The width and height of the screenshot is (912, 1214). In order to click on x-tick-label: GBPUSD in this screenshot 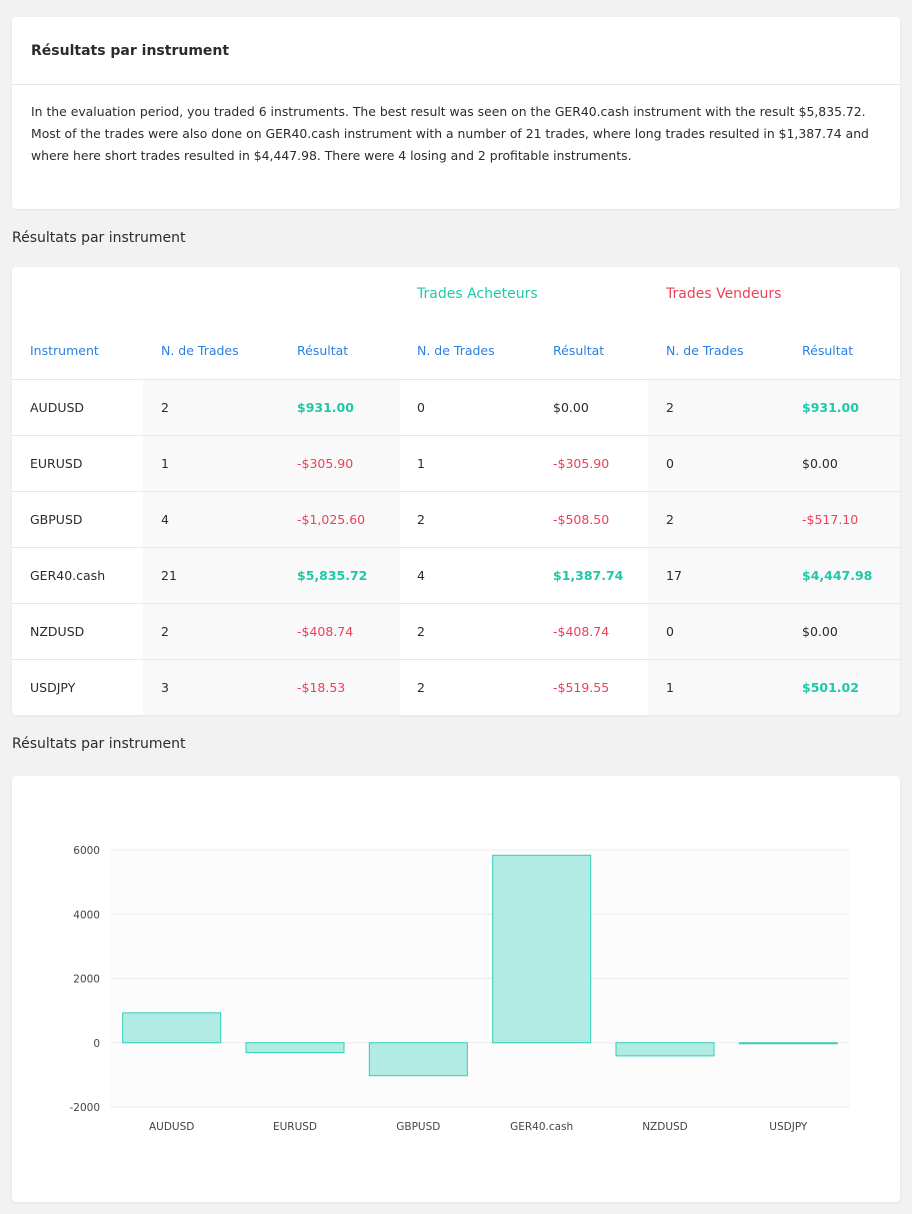, I will do `click(418, 1127)`.